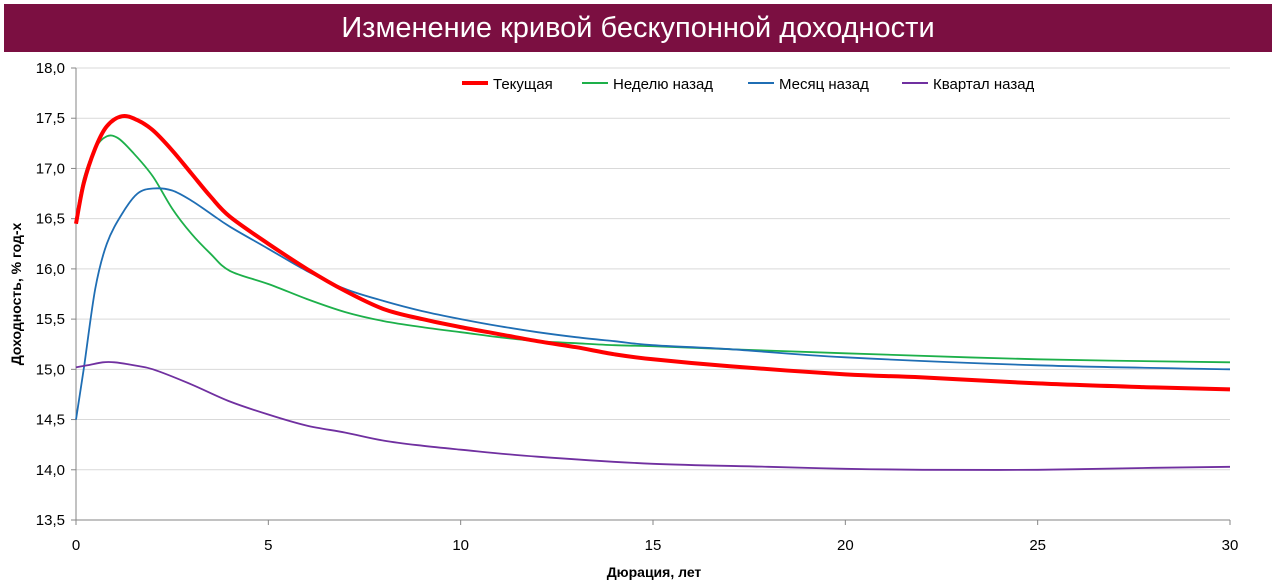 This screenshot has width=1277, height=583. I want to click on y-tick-label: 17,5, so click(50, 118).